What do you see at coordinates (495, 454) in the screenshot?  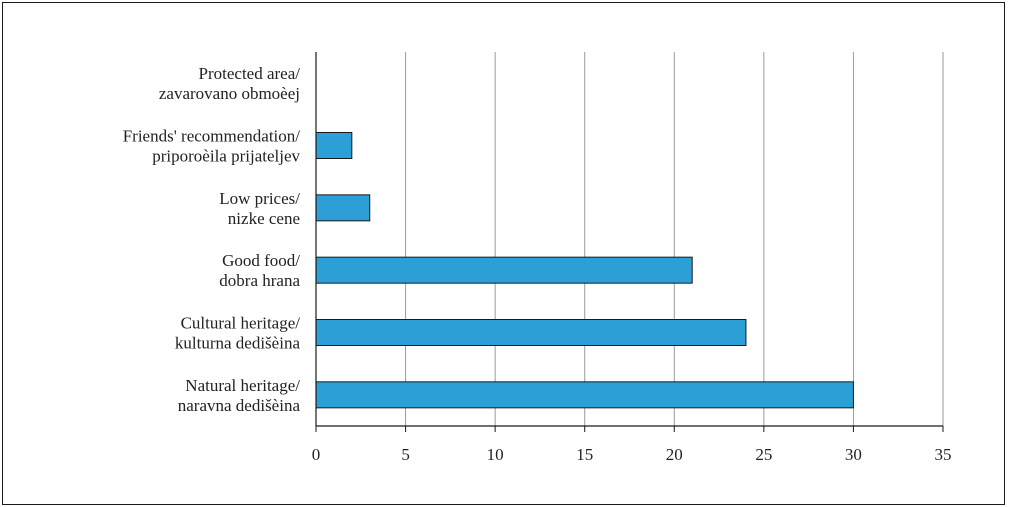 I see `x-tick-label: 10` at bounding box center [495, 454].